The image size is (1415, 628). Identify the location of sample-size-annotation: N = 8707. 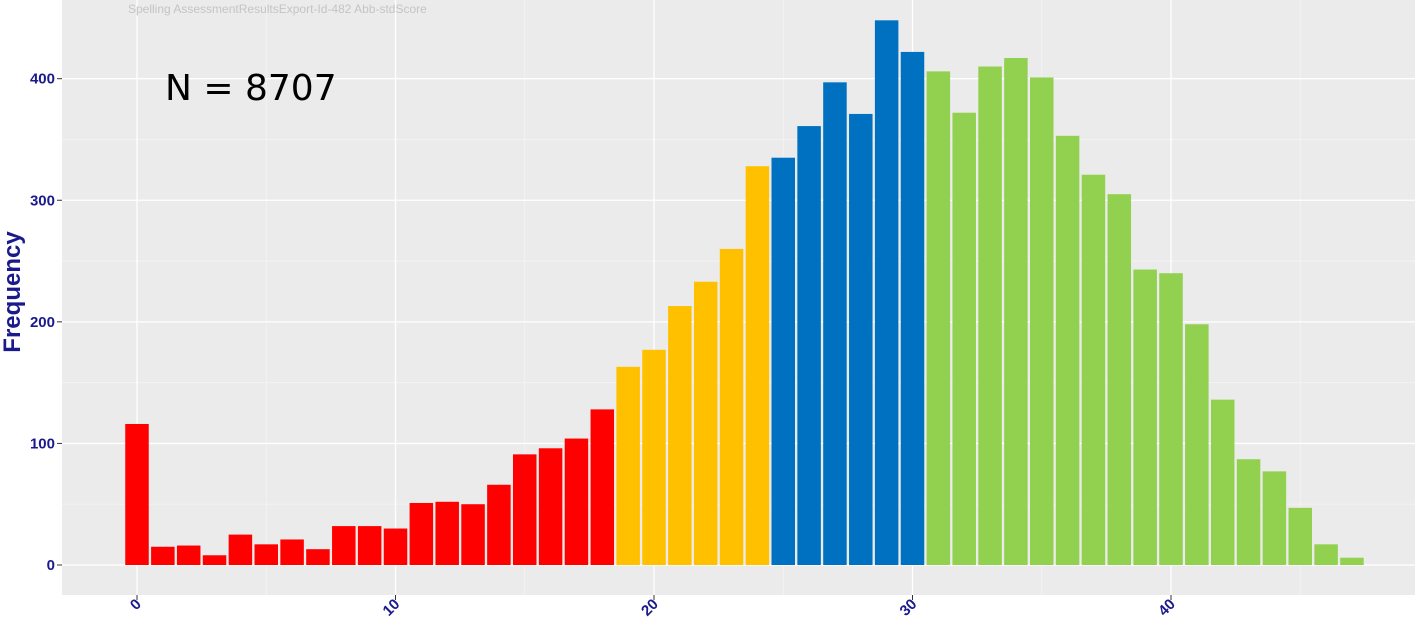
(251, 88).